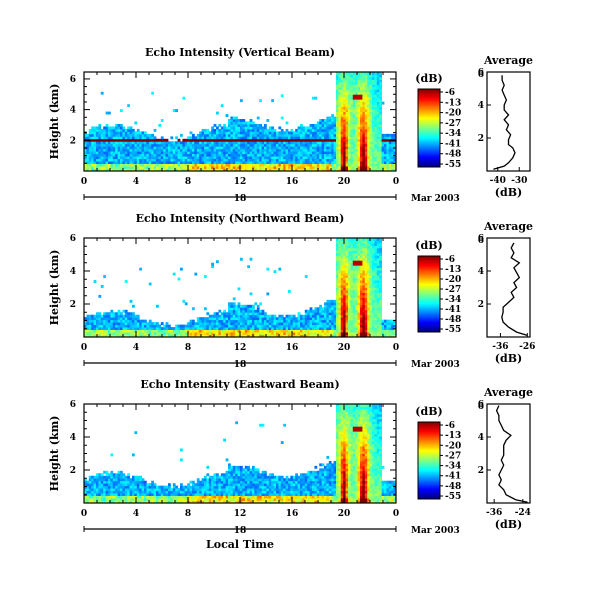 This screenshot has width=612, height=598. What do you see at coordinates (429, 306) in the screenshot?
I see `colorbar-swatch` at bounding box center [429, 306].